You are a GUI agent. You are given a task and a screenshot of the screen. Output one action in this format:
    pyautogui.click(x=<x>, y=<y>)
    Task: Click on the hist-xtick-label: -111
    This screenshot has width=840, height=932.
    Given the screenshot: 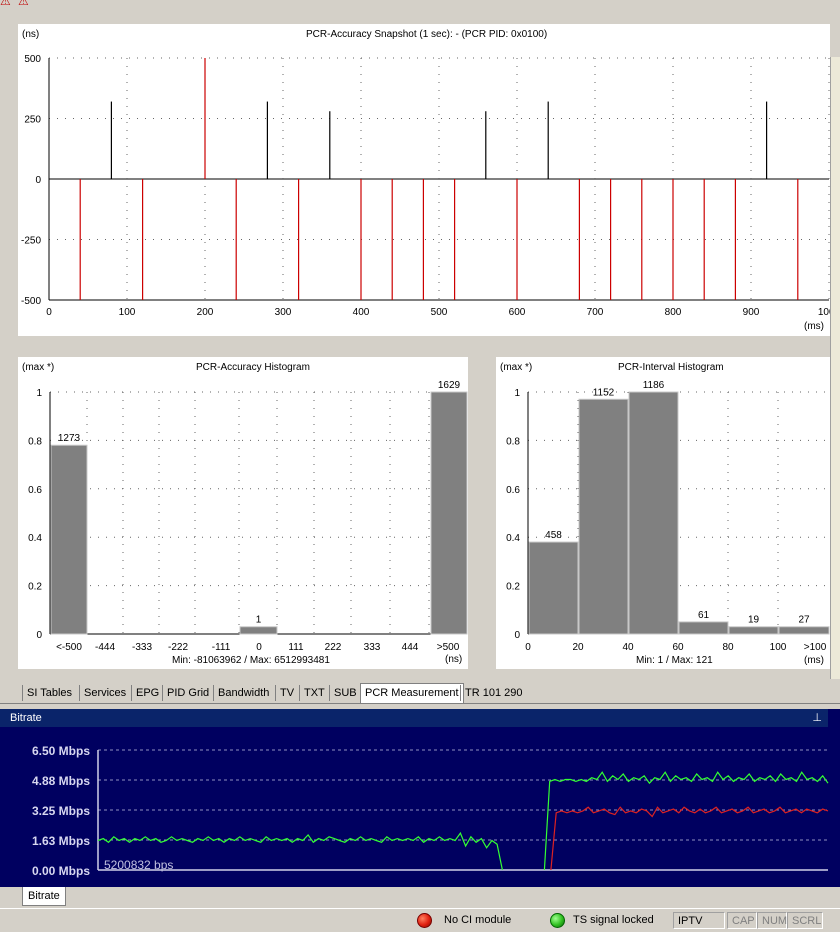 What is the action you would take?
    pyautogui.click(x=221, y=647)
    